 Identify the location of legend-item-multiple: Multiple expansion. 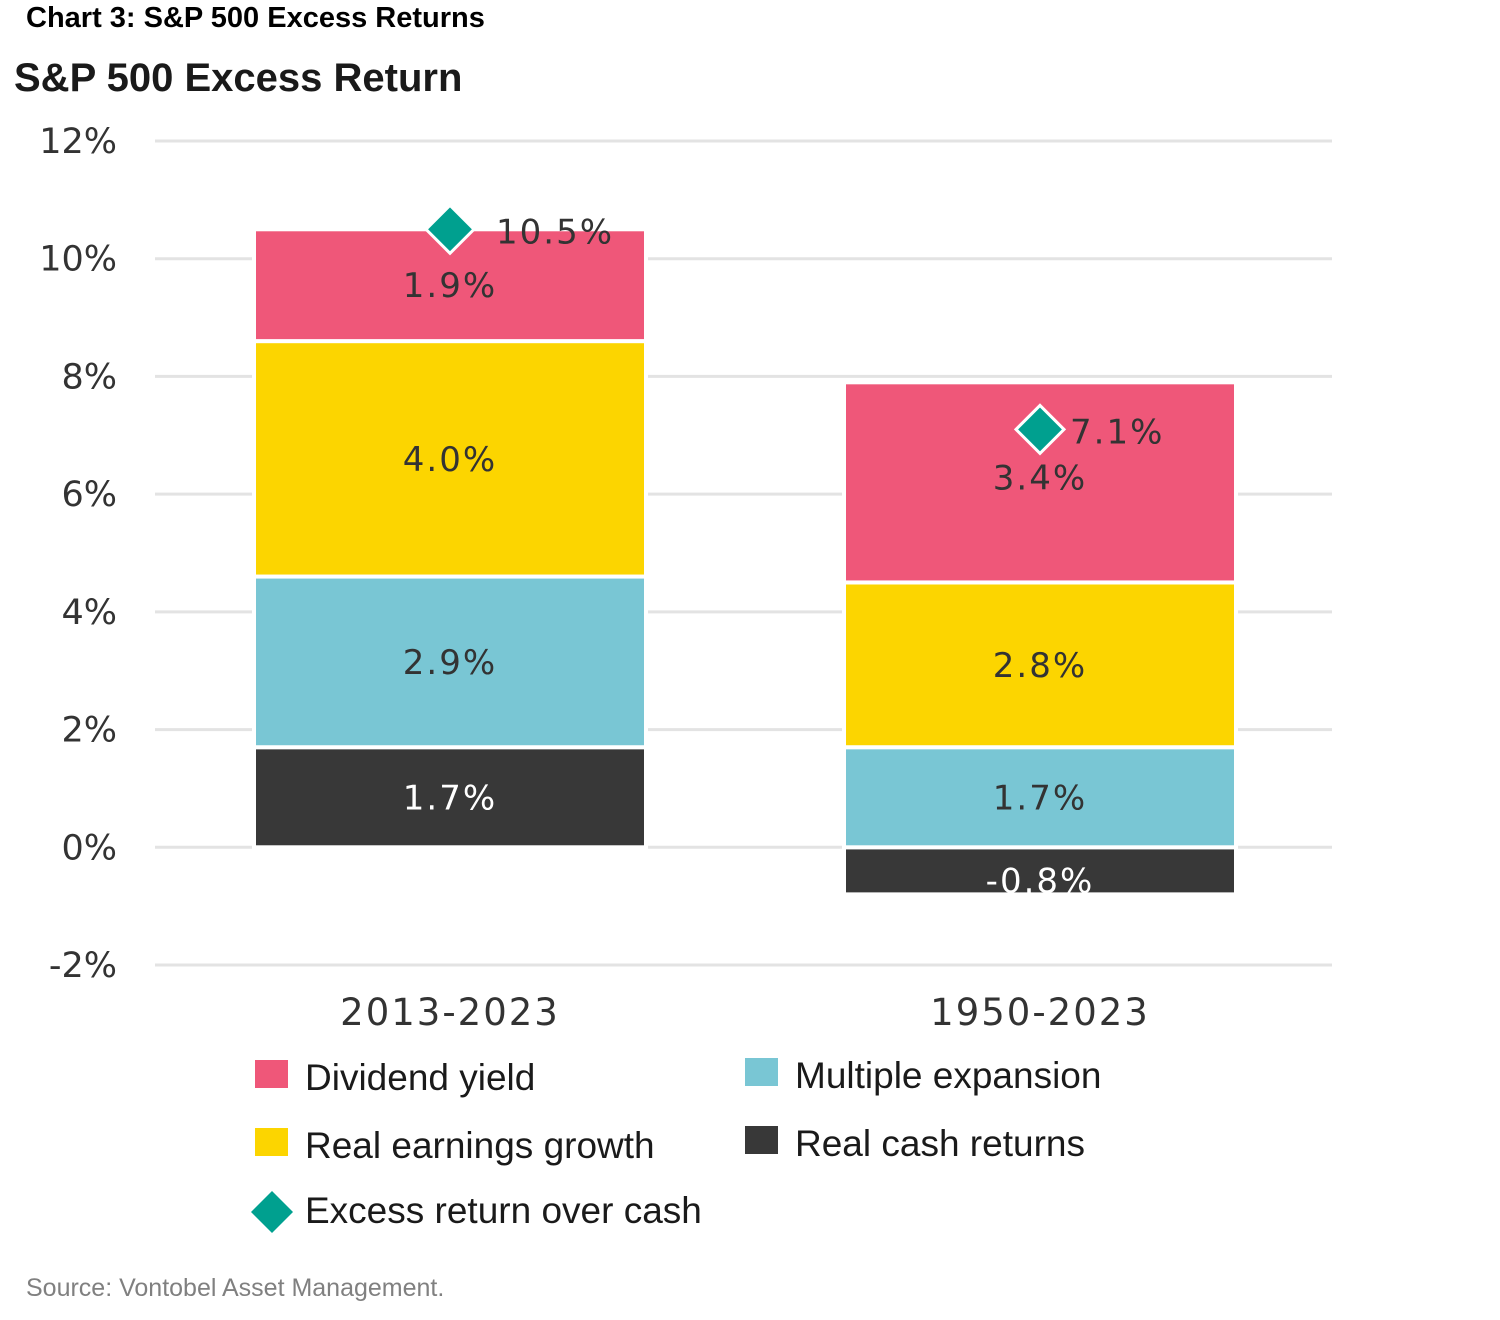
(923, 1075).